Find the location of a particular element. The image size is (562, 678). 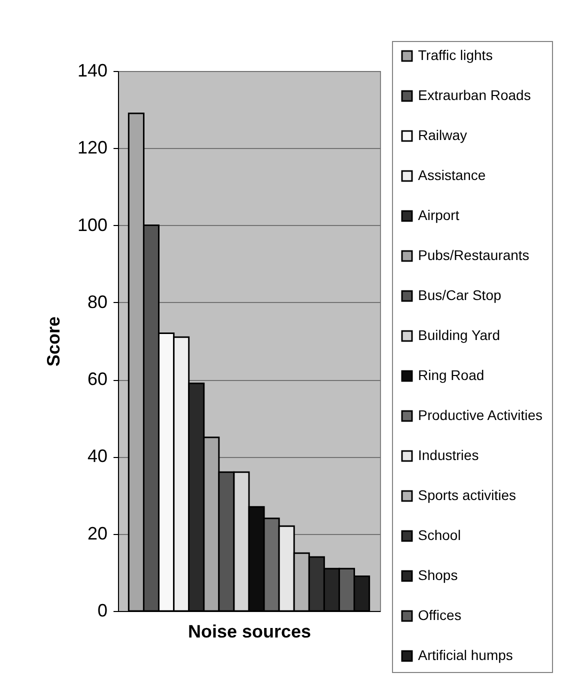

y-tick-label: 20 is located at coordinates (97, 533).